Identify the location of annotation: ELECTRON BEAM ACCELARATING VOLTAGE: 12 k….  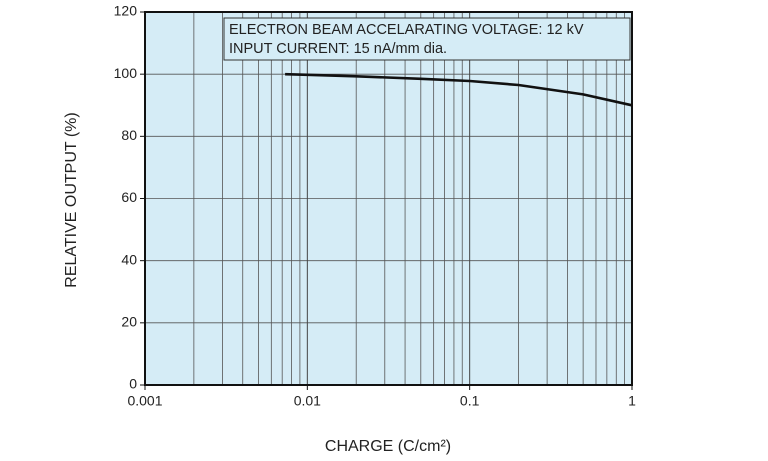
(406, 30).